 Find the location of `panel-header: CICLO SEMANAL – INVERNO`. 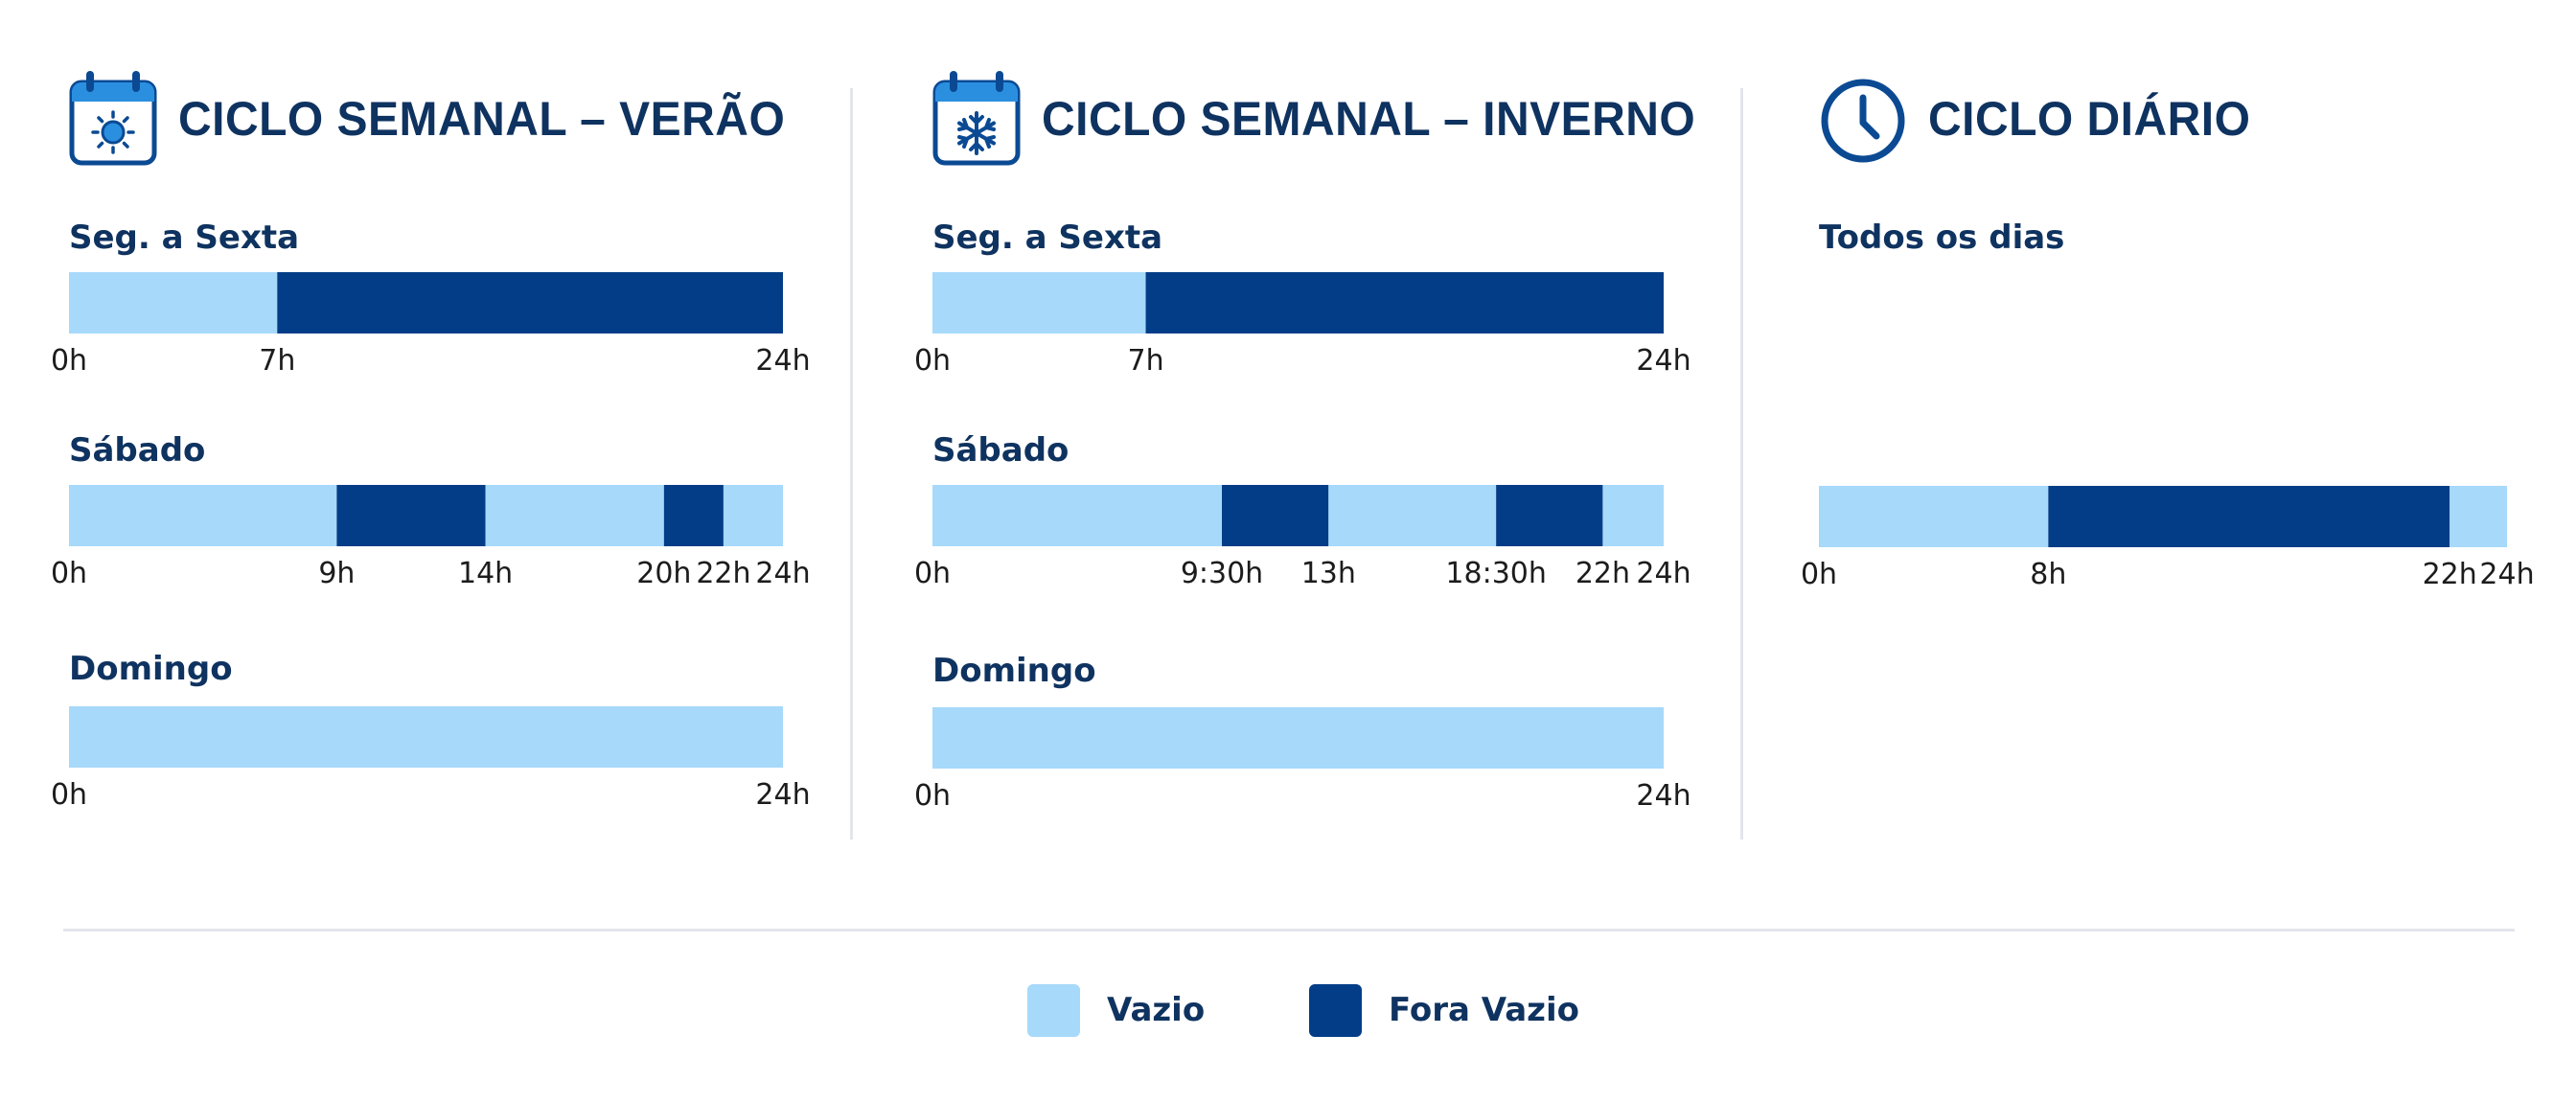

panel-header: CICLO SEMANAL – INVERNO is located at coordinates (1327, 119).